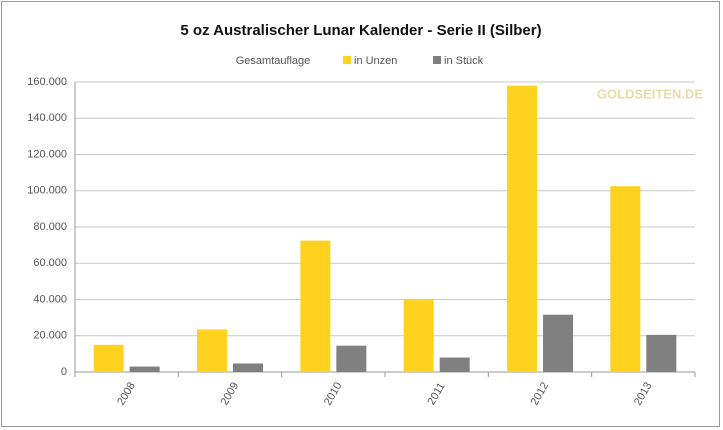 The image size is (723, 430). Describe the element at coordinates (64, 372) in the screenshot. I see `y-tick-label: 0` at that location.